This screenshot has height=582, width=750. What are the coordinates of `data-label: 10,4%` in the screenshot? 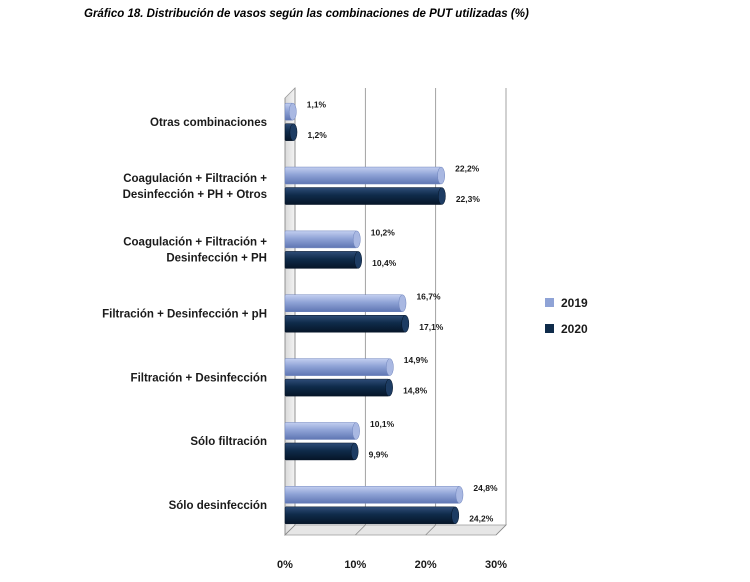 It's located at (384, 263).